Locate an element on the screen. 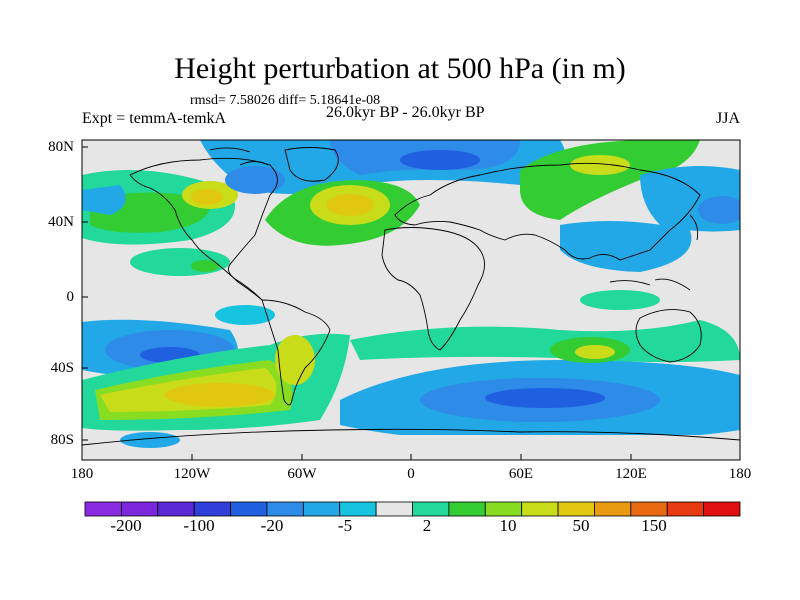  plot-title: Height perturbation at 500 hPa (in m) is located at coordinates (400, 68).